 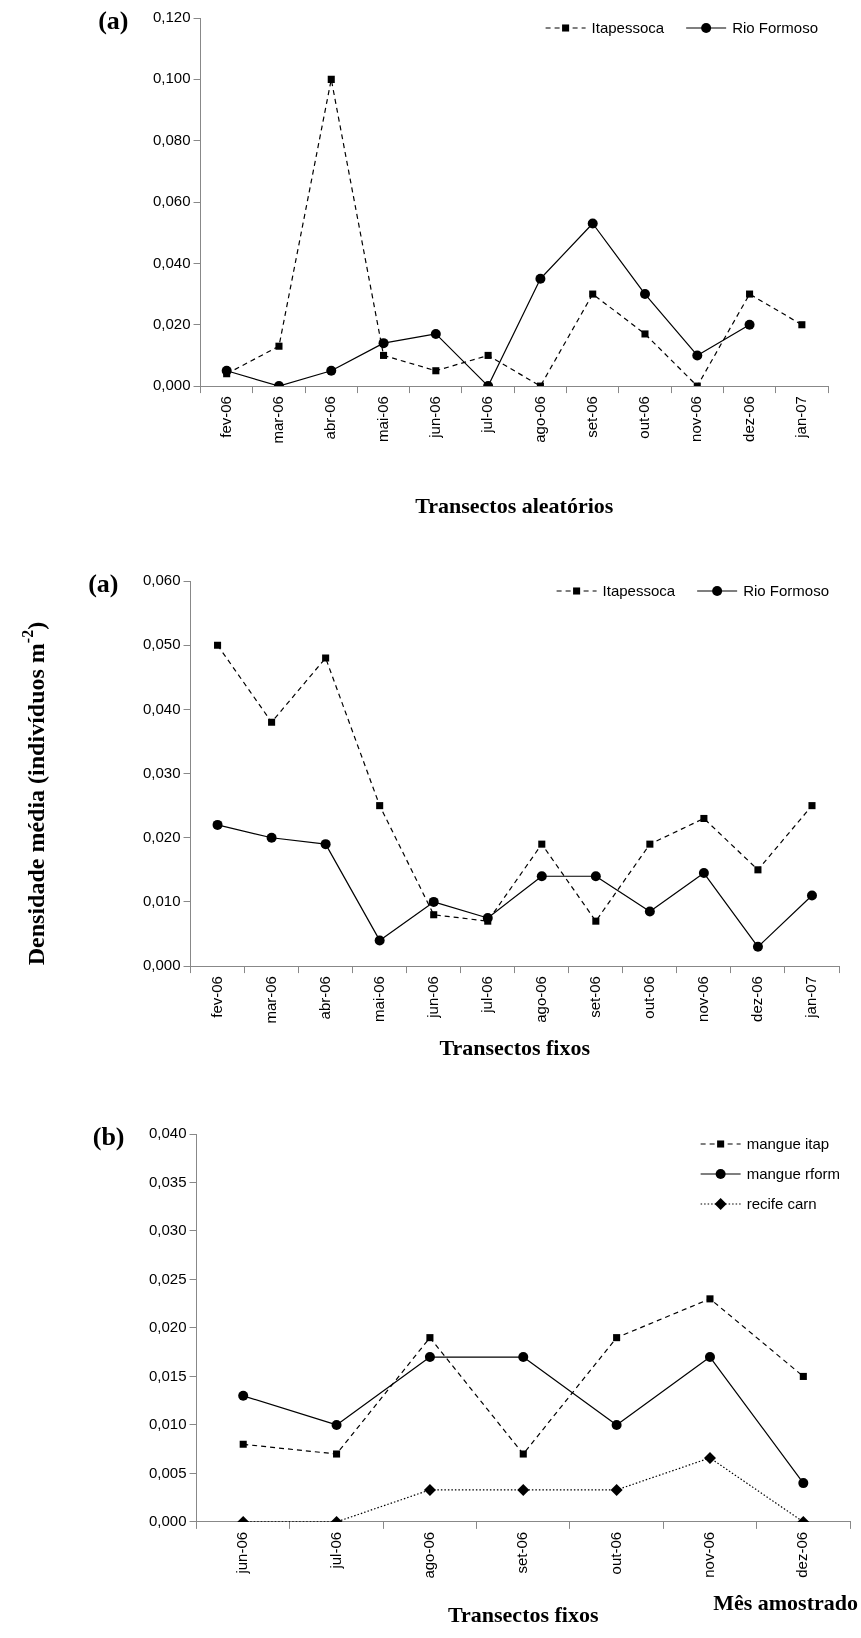 What do you see at coordinates (781, 1204) in the screenshot?
I see `legend-label: recife carn` at bounding box center [781, 1204].